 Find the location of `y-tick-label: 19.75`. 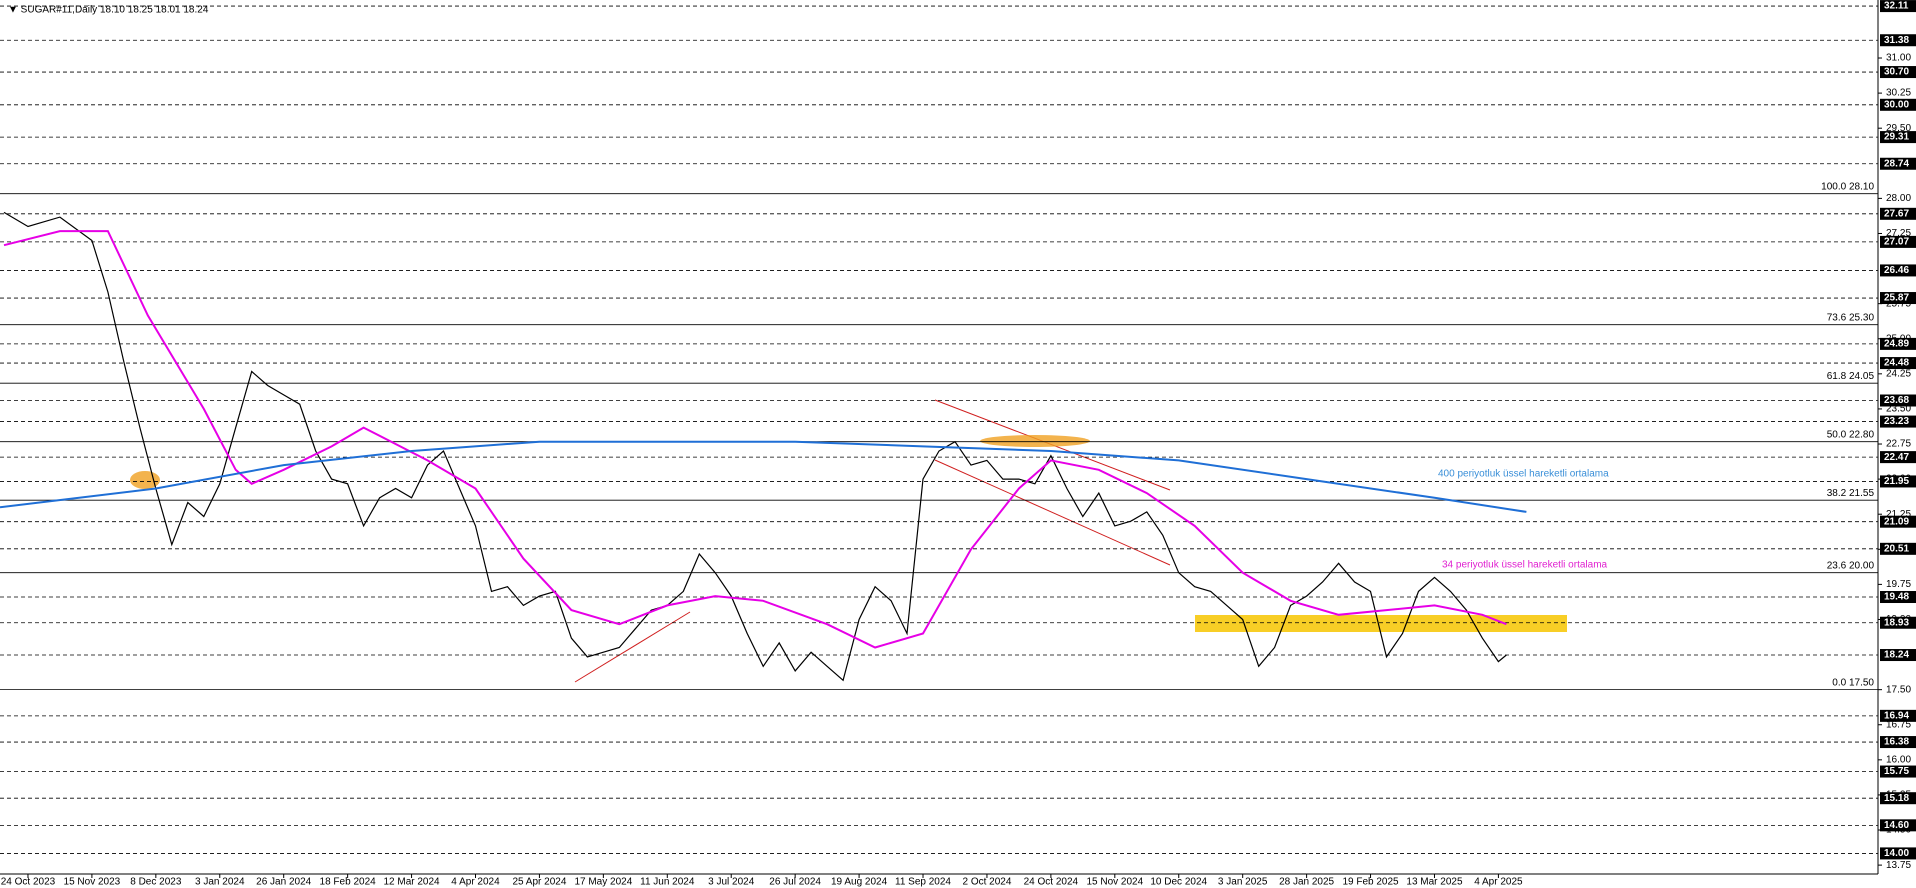

y-tick-label: 19.75 is located at coordinates (1898, 584).